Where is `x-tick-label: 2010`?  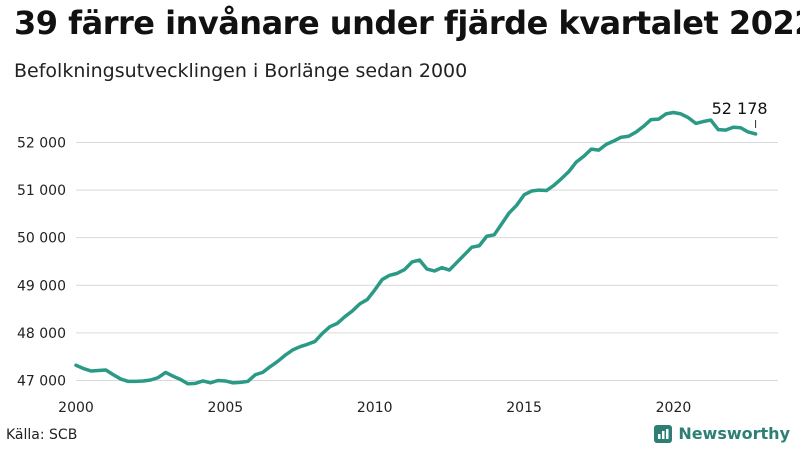 x-tick-label: 2010 is located at coordinates (375, 408).